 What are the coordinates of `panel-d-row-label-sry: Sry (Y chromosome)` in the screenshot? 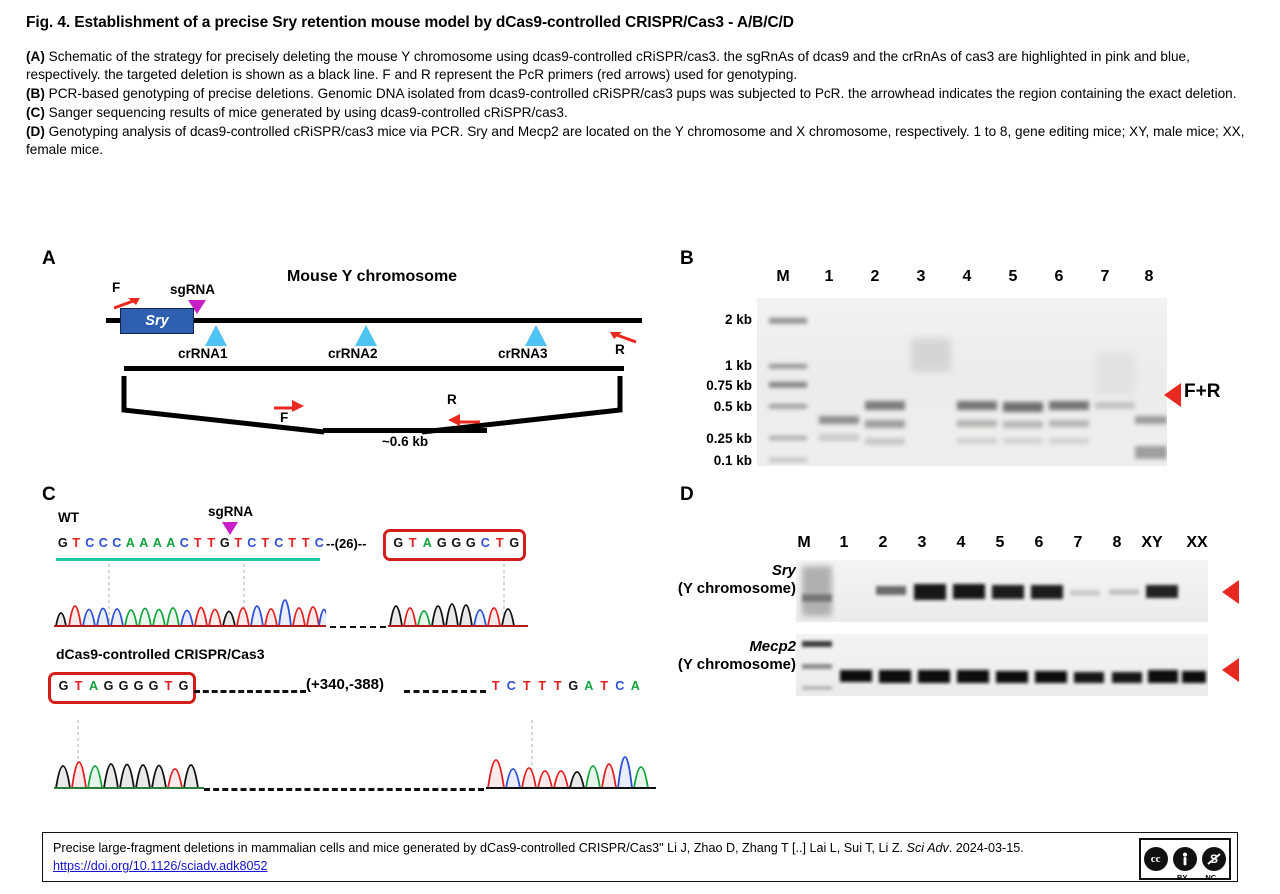 It's located at (696, 579).